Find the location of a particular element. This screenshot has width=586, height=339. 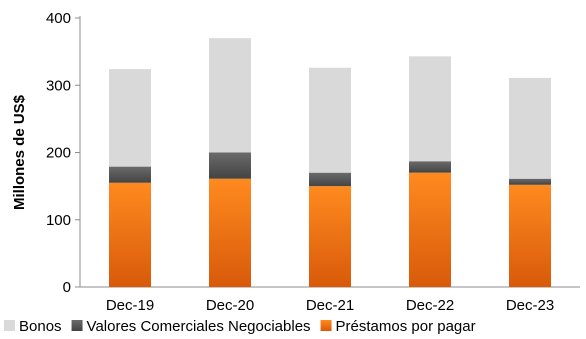

x-tick-label: Dec-22 is located at coordinates (430, 305).